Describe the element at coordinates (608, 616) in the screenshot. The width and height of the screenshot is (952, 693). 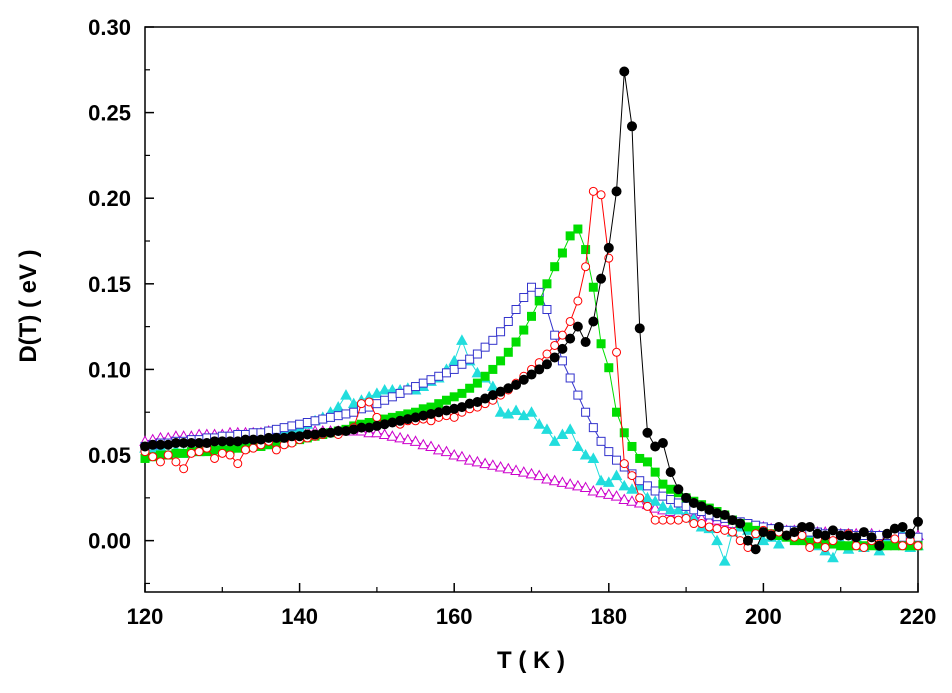
I see `x-tick-label: 180` at that location.